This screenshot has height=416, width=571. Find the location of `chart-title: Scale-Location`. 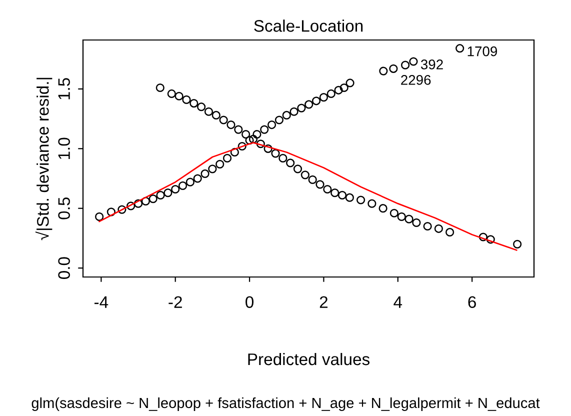

chart-title: Scale-Location is located at coordinates (308, 26).